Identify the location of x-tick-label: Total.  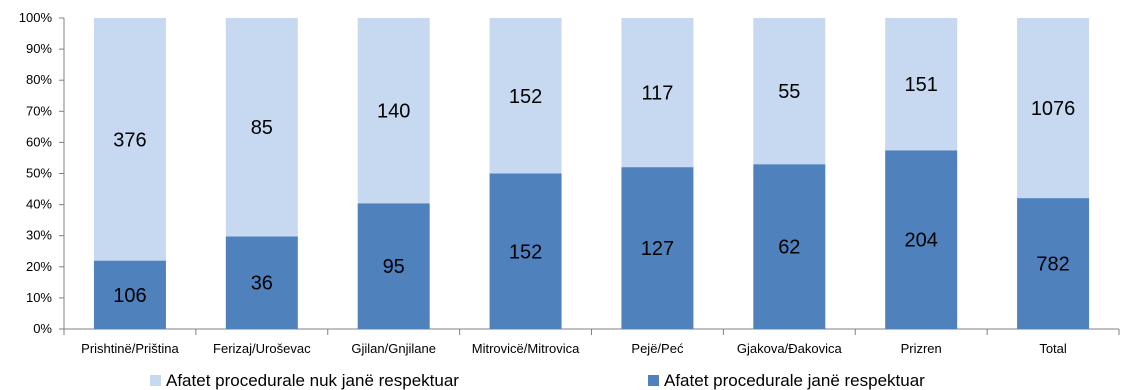
(1053, 348).